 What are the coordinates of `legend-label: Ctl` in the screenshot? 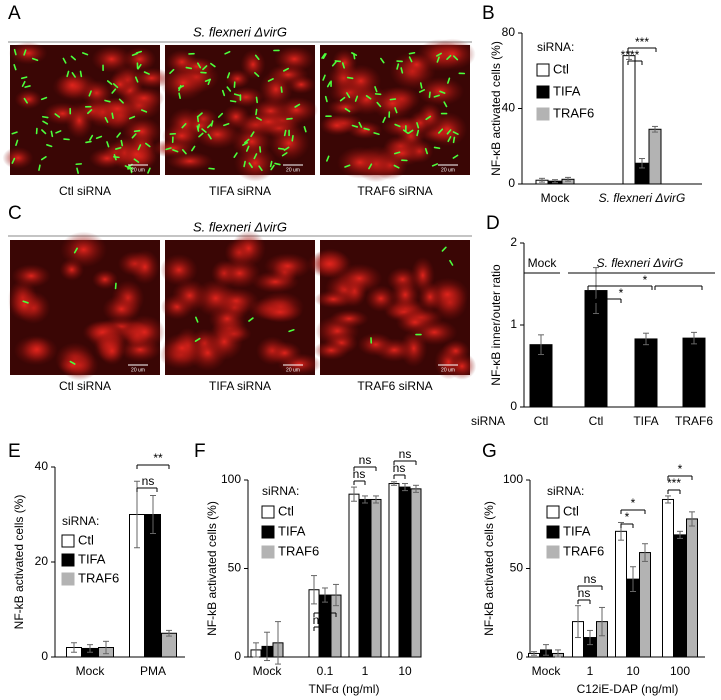 It's located at (571, 510).